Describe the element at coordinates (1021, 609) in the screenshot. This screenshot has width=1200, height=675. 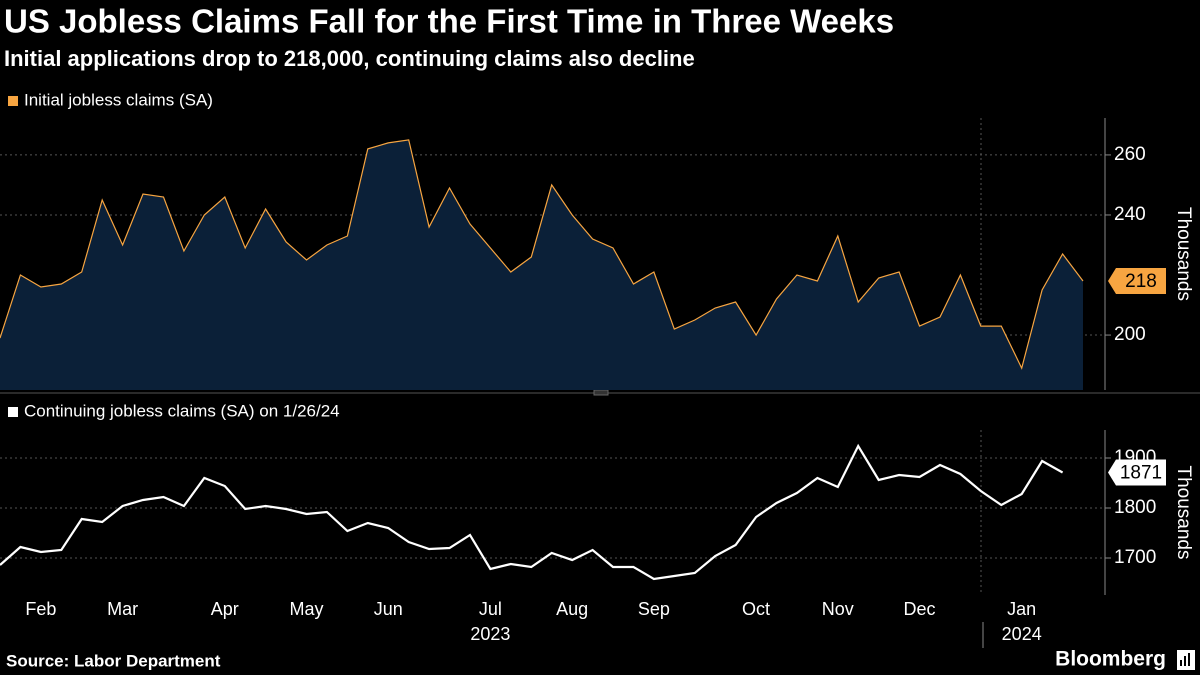
I see `x-tick-label: Jan` at that location.